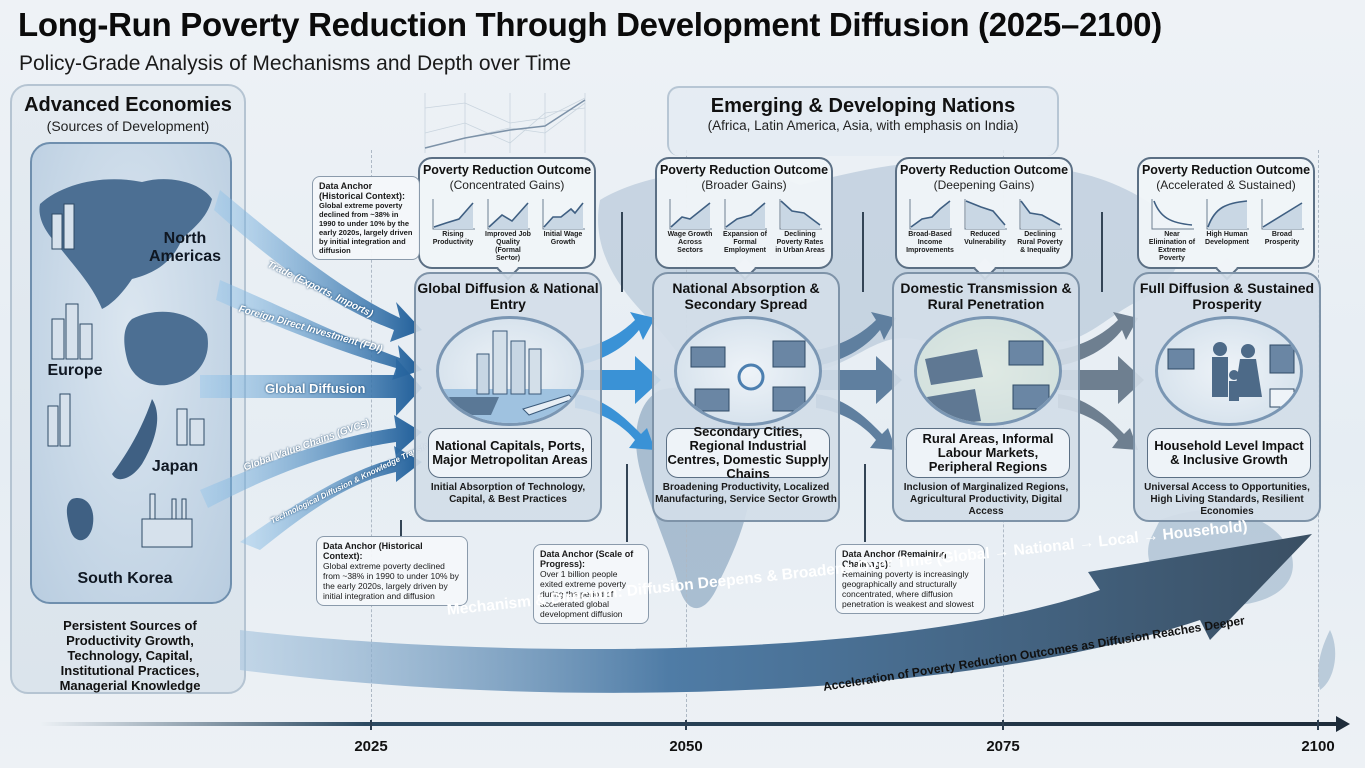 Image resolution: width=1365 pixels, height=768 pixels. Describe the element at coordinates (1227, 238) in the screenshot. I see `outcome-metric: High Human Development` at that location.